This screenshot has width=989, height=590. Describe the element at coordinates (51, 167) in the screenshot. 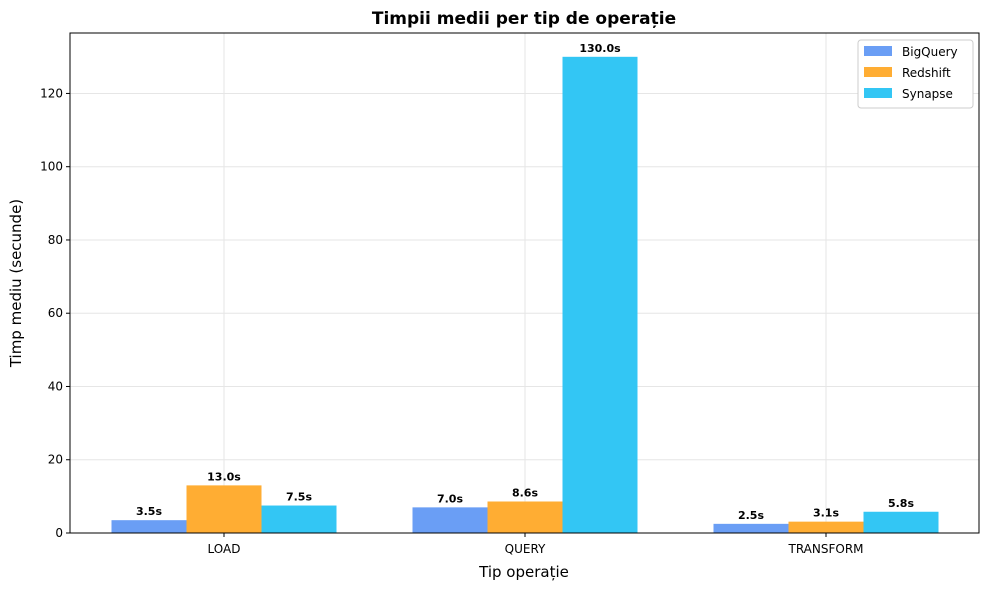

I see `y-tick-label: 100` at that location.